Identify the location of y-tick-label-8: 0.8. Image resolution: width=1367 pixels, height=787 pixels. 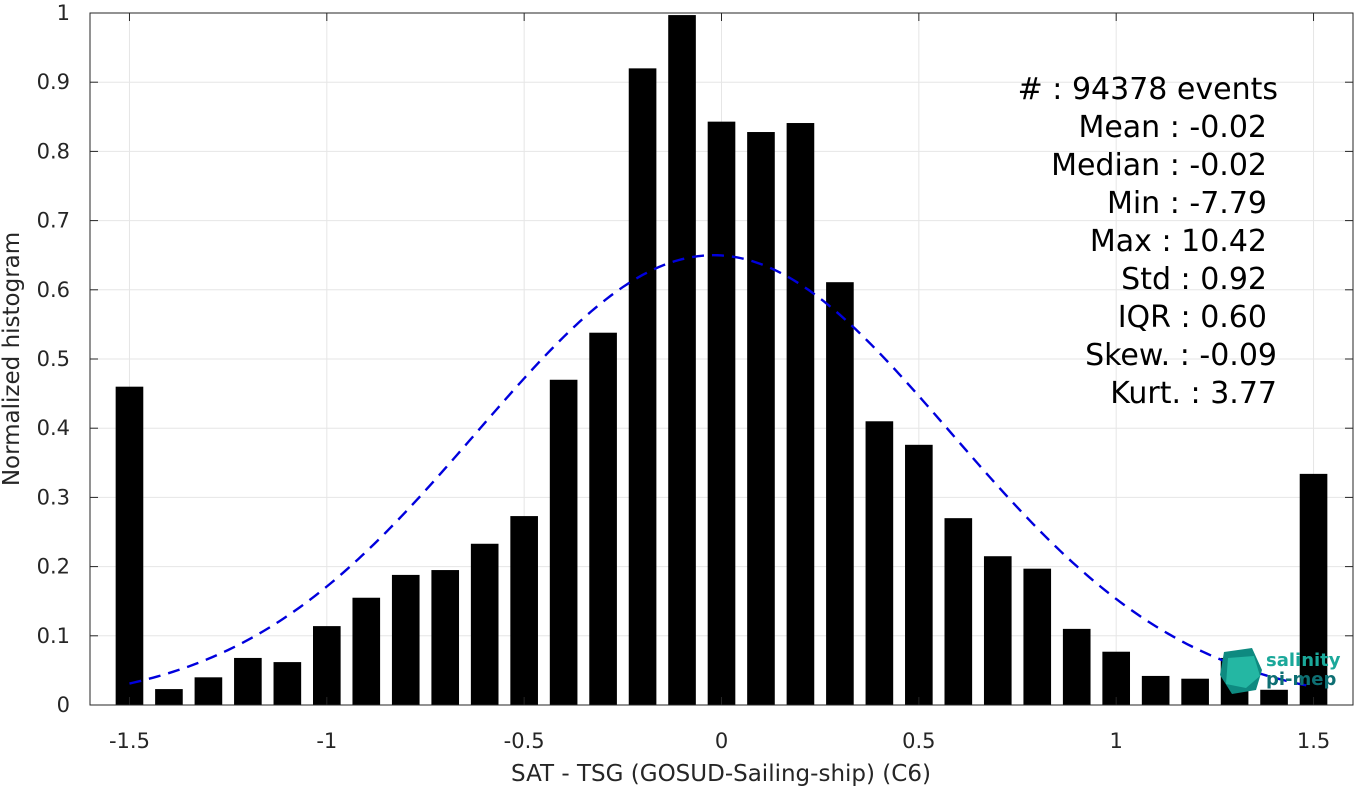
(53, 151).